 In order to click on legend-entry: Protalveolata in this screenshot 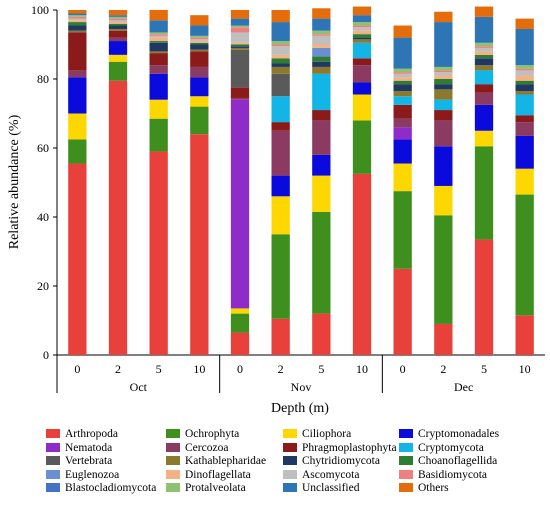, I will do `click(206, 488)`.